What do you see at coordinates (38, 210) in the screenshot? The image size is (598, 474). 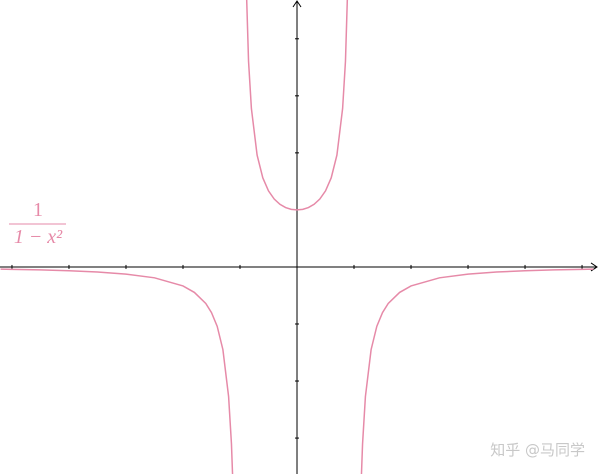 I see `annotation-numerator: 1` at bounding box center [38, 210].